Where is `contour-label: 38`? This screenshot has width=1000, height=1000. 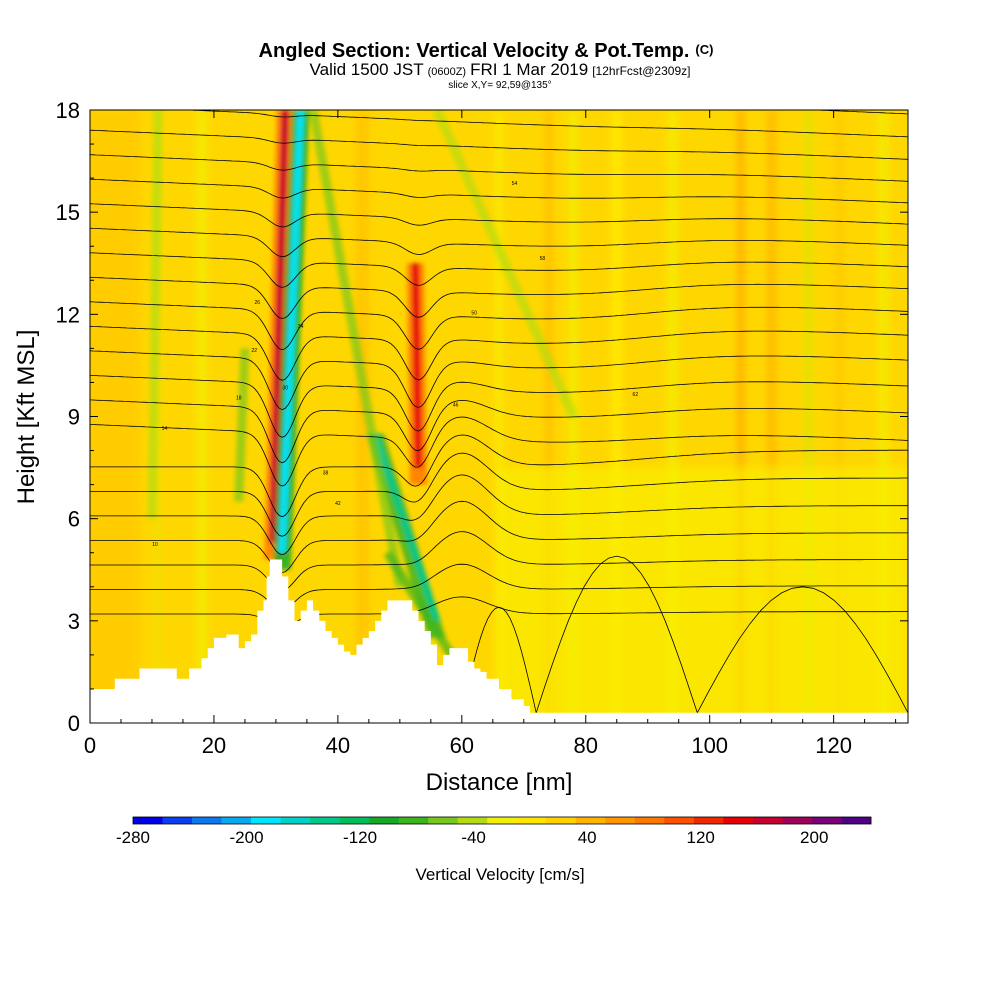 contour-label: 38 is located at coordinates (326, 473).